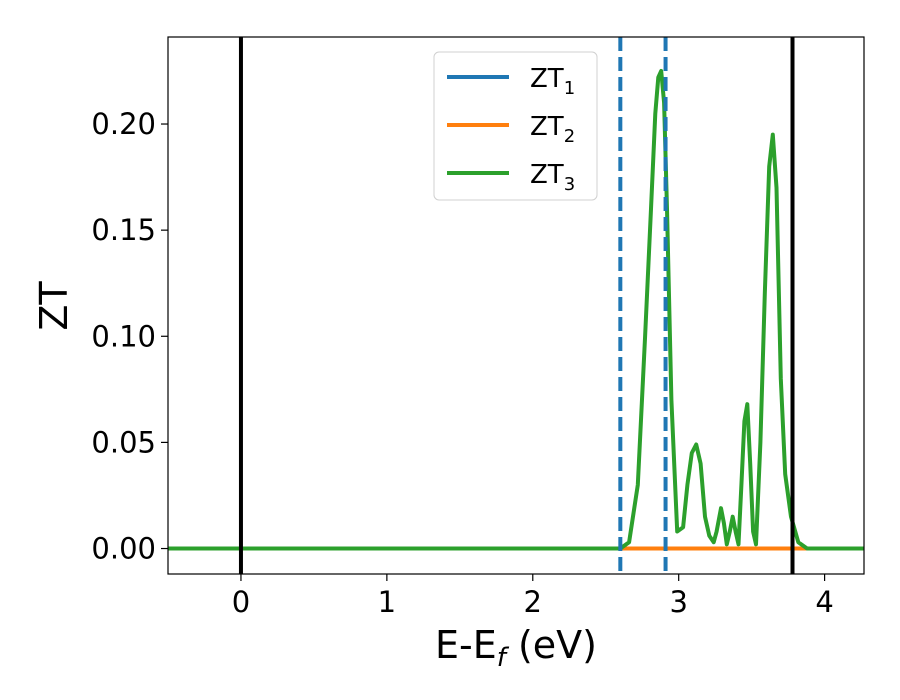 This screenshot has width=900, height=700. What do you see at coordinates (387, 602) in the screenshot?
I see `x-tick-label: 1` at bounding box center [387, 602].